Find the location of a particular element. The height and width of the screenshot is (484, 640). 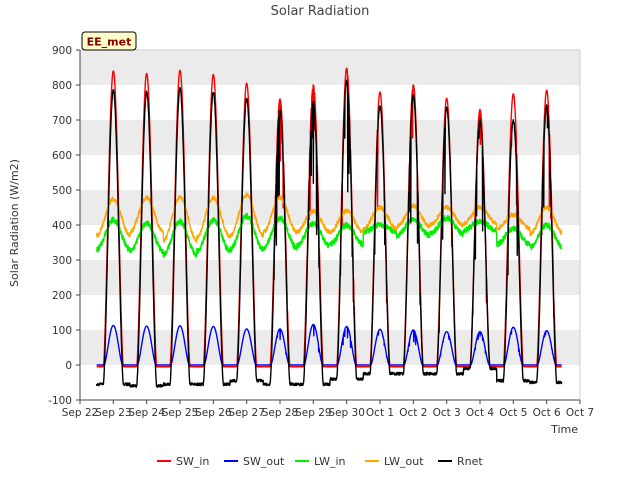

legend-label: SW_in is located at coordinates (192, 461).